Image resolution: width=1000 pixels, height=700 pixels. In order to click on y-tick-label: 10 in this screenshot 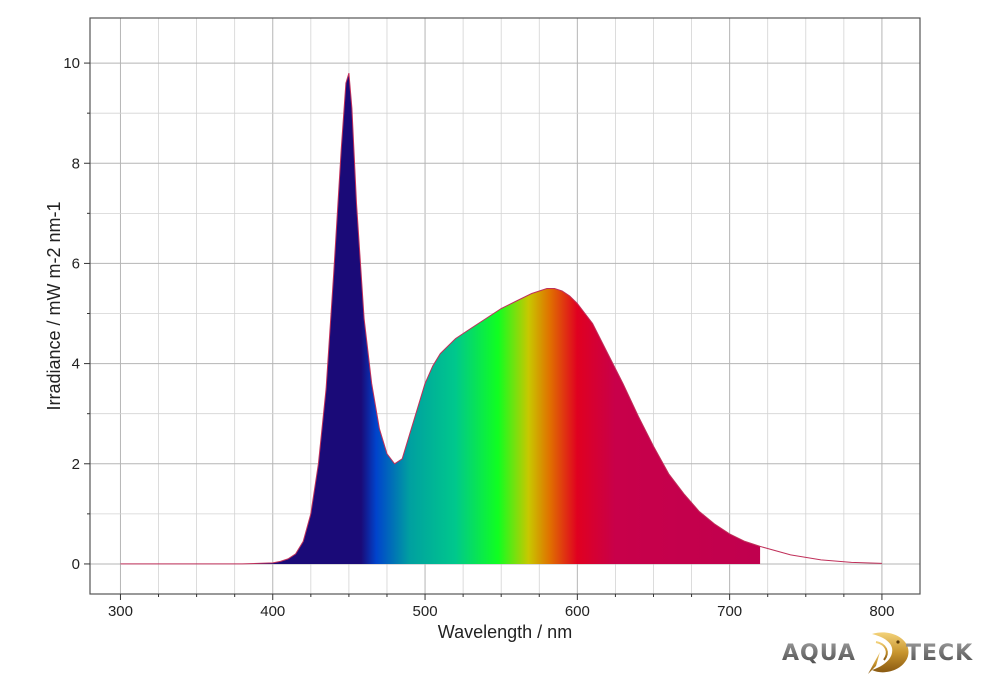, I will do `click(71, 63)`.